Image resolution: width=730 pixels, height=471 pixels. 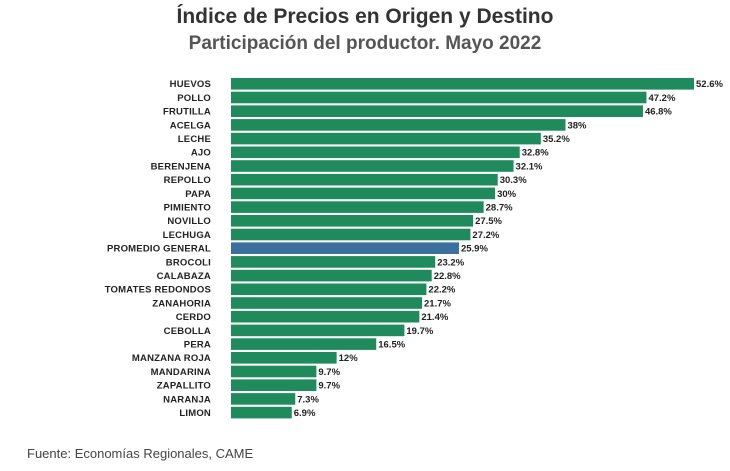 I want to click on value-label: 35.2%, so click(x=556, y=139).